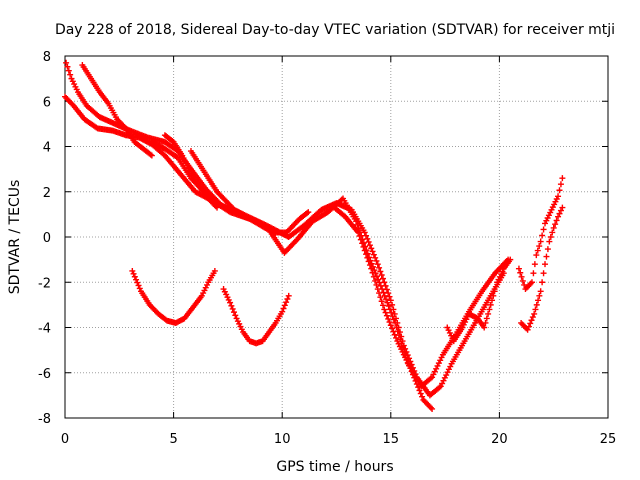 Image resolution: width=640 pixels, height=480 pixels. Describe the element at coordinates (44, 283) in the screenshot. I see `y-tick-label: -2` at that location.